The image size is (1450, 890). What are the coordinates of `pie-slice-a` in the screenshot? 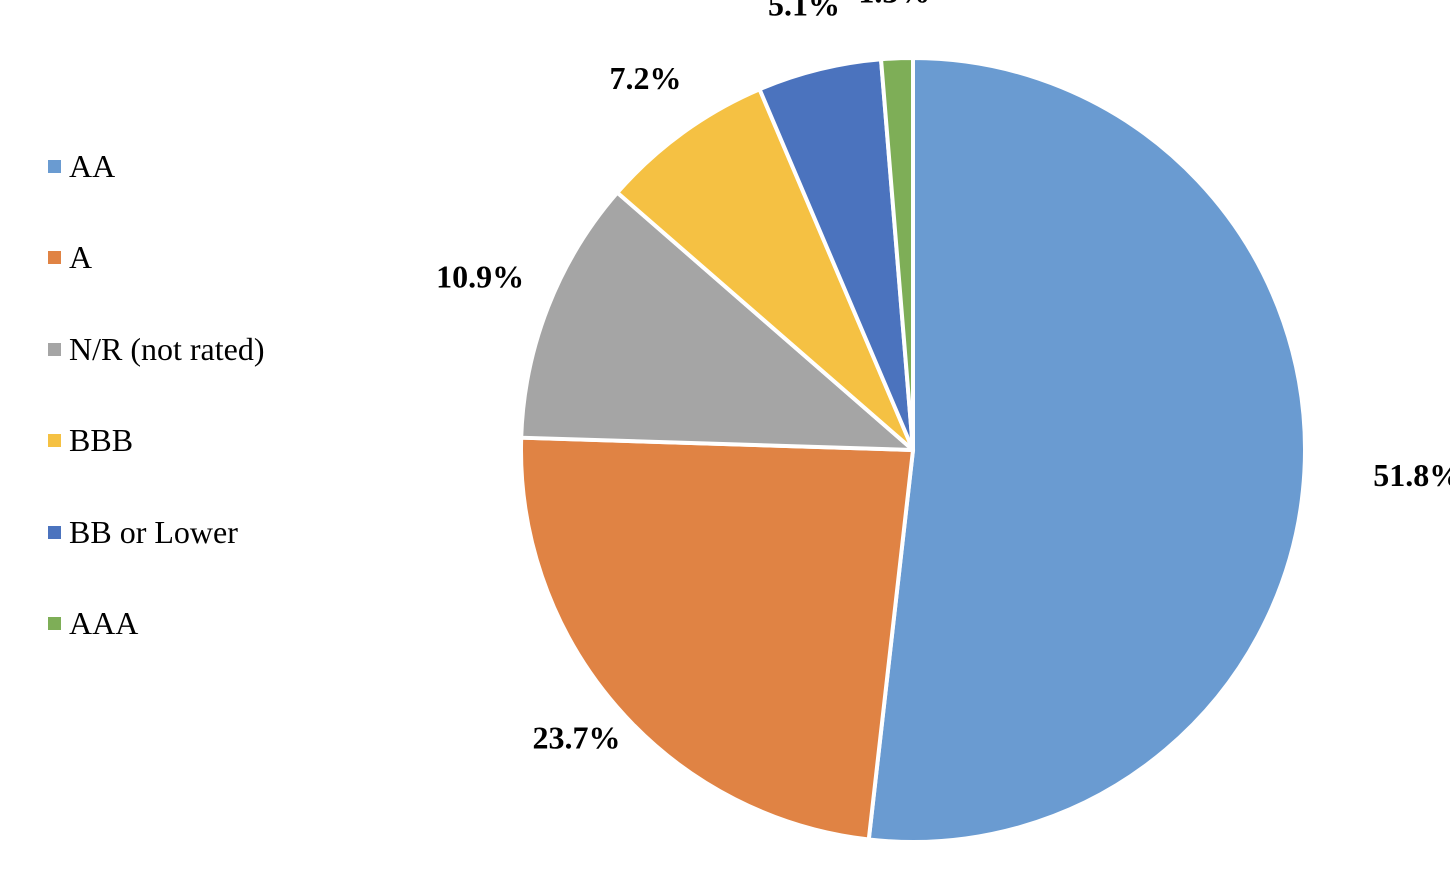 It's located at (717, 638).